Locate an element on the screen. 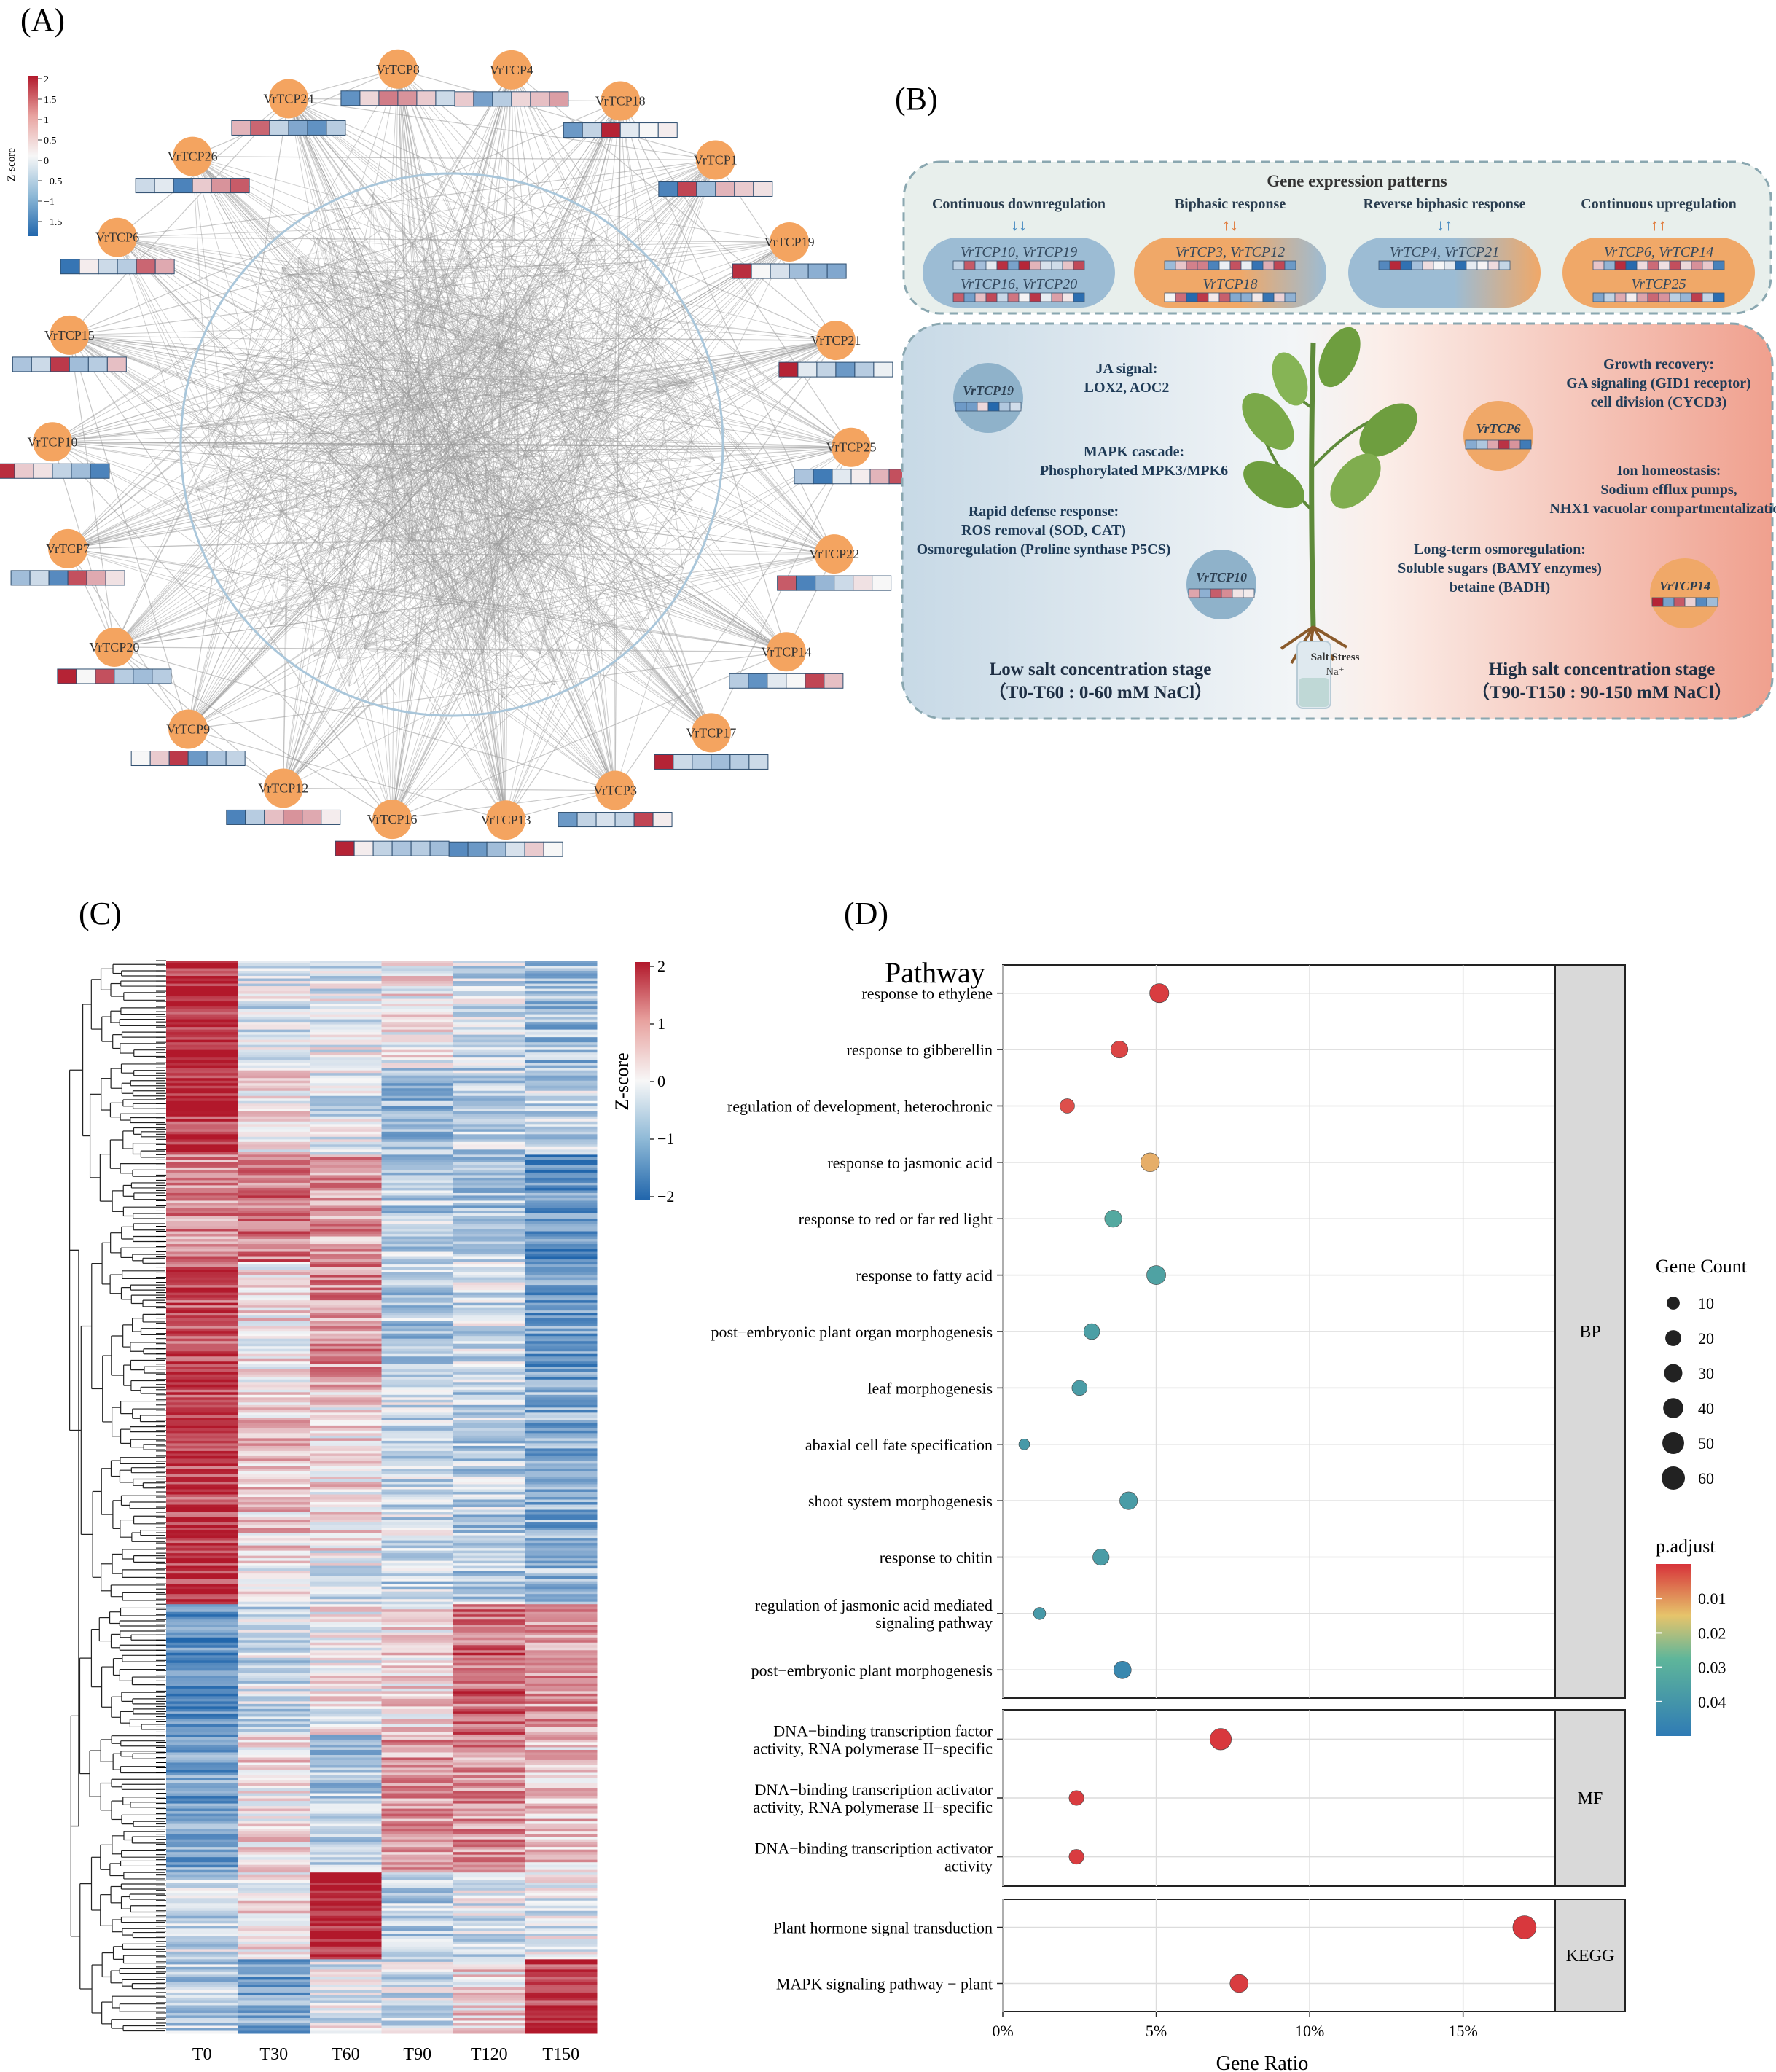 The image size is (1776, 2072). gene-circle-expression-cell is located at coordinates (1015, 407).